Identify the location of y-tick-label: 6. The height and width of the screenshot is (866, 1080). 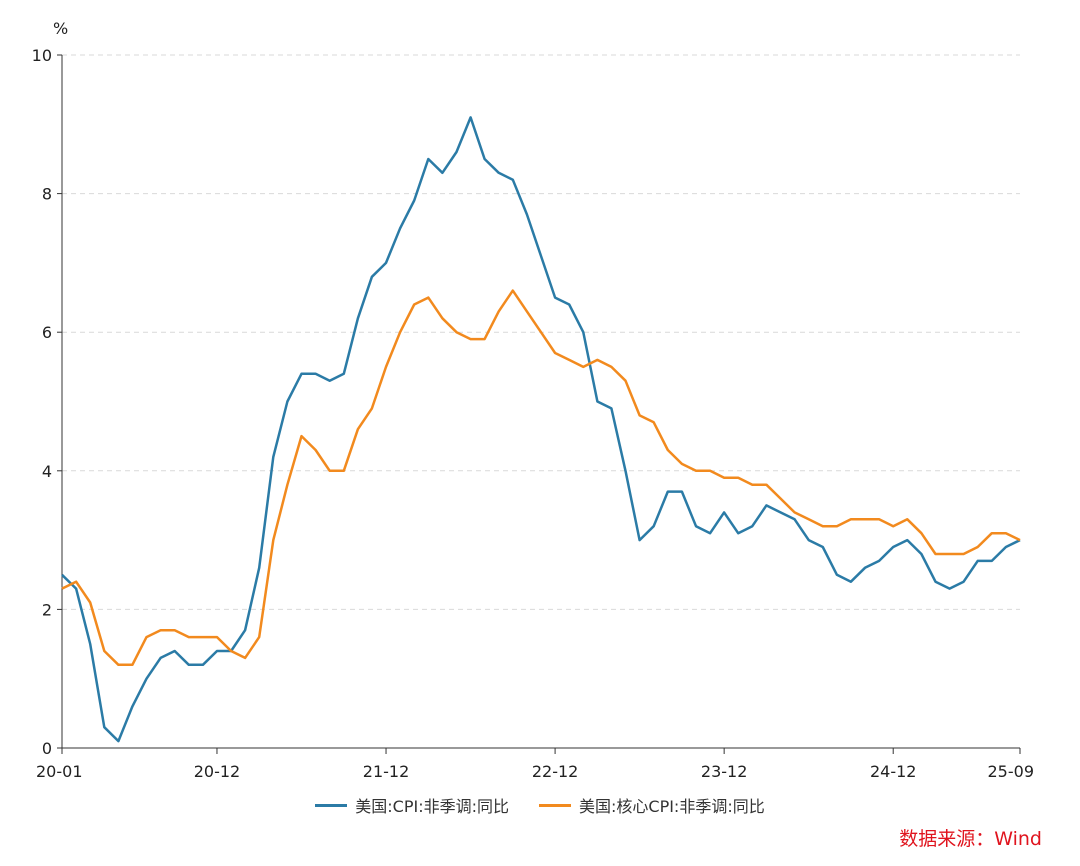
(47, 332).